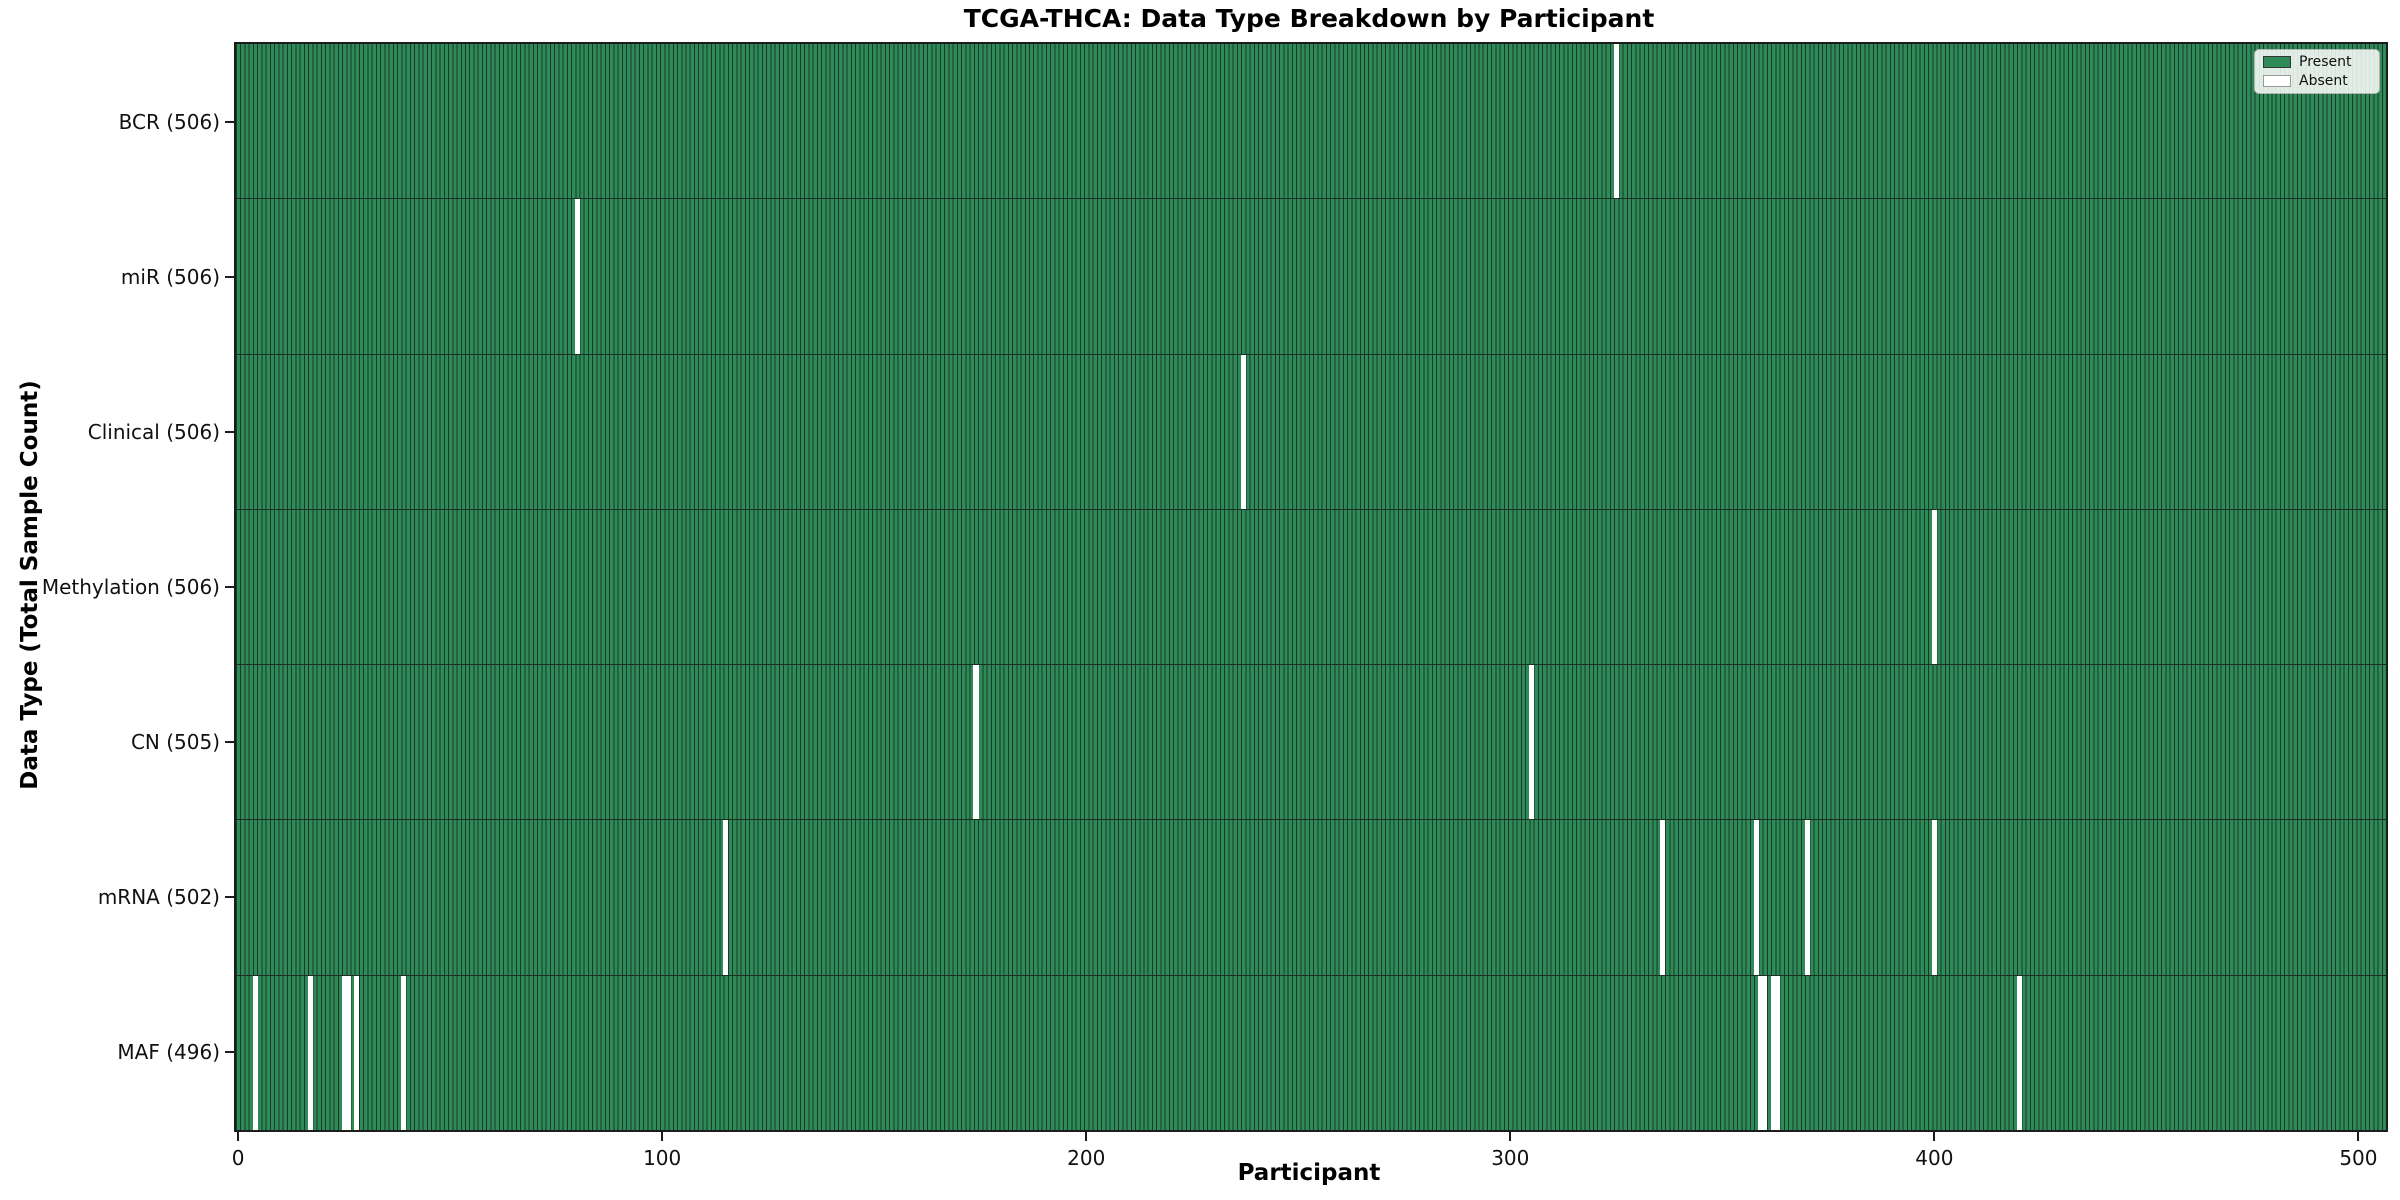 This screenshot has height=1200, width=2400. I want to click on legend: Present Absent, so click(2317, 71).